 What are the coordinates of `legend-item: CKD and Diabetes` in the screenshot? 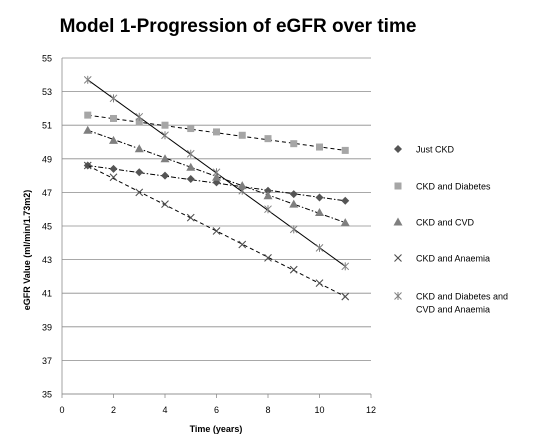 It's located at (442, 187).